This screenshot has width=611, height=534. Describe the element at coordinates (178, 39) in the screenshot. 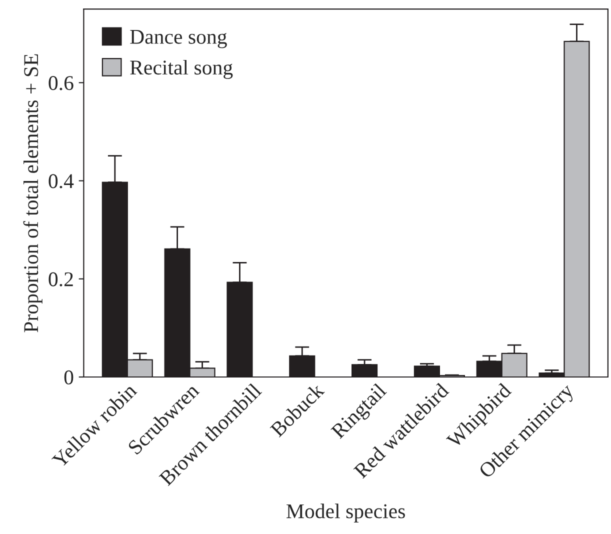

I see `legend-label: Dance song` at that location.